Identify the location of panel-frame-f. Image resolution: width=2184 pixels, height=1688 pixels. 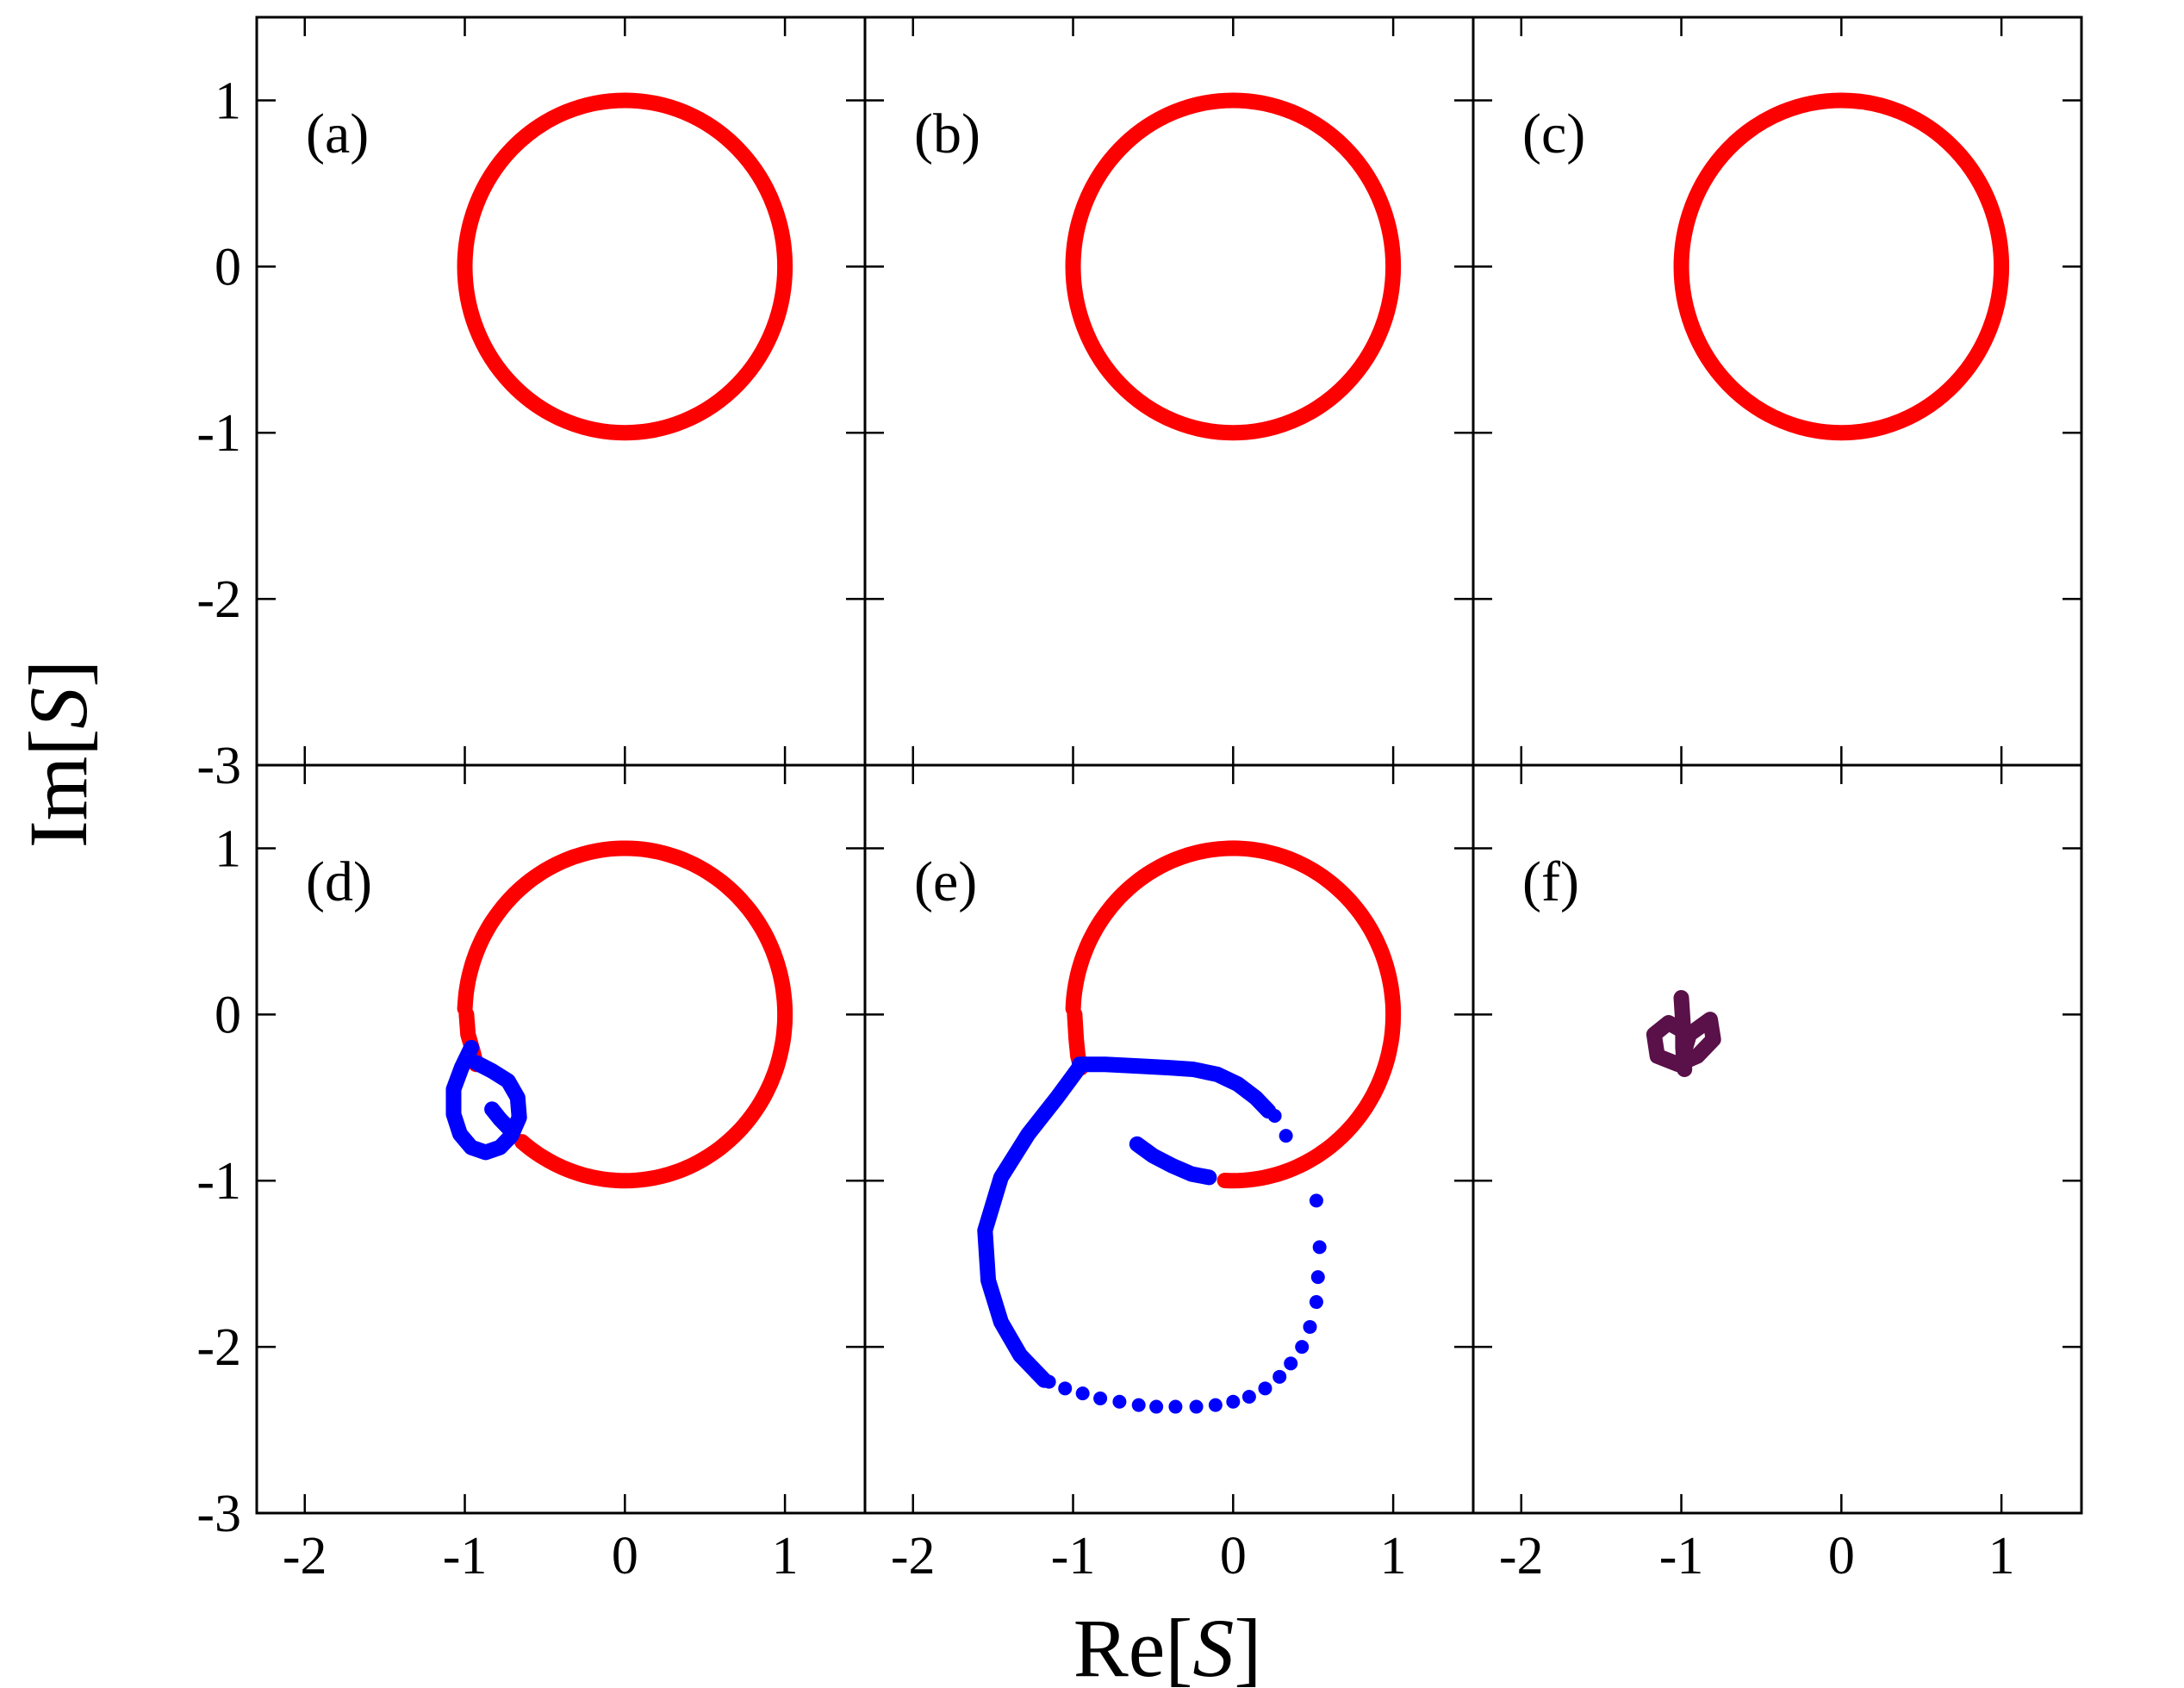
(1778, 1139).